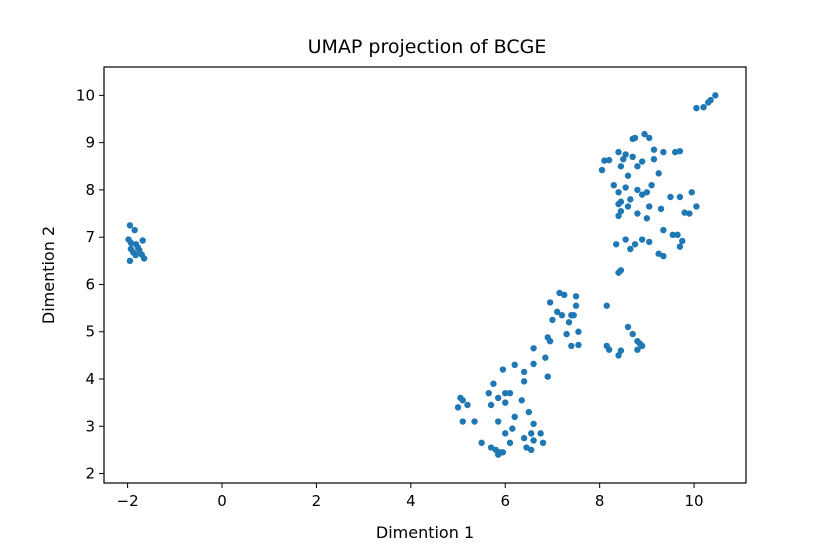 This screenshot has width=830, height=554. What do you see at coordinates (317, 501) in the screenshot?
I see `x-tick-label: 2` at bounding box center [317, 501].